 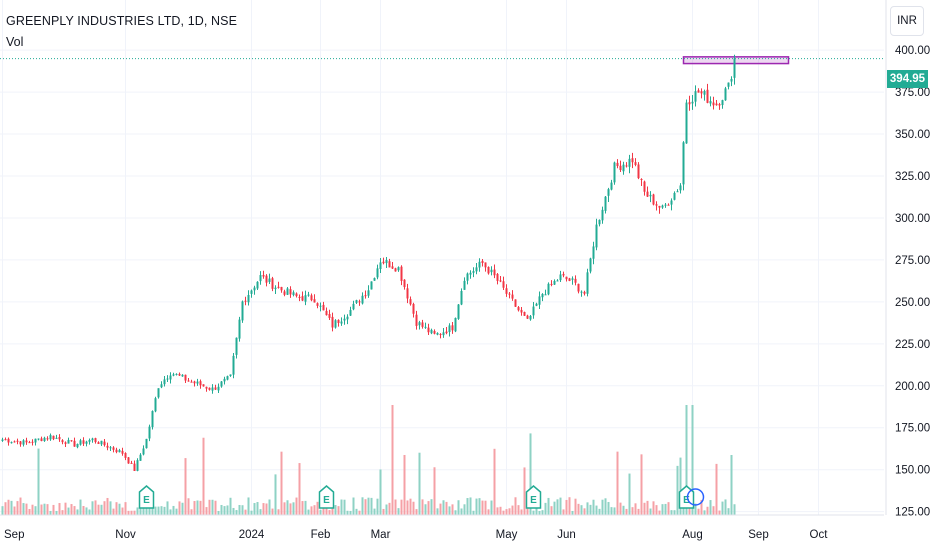 What do you see at coordinates (907, 21) in the screenshot?
I see `currency-button: INR` at bounding box center [907, 21].